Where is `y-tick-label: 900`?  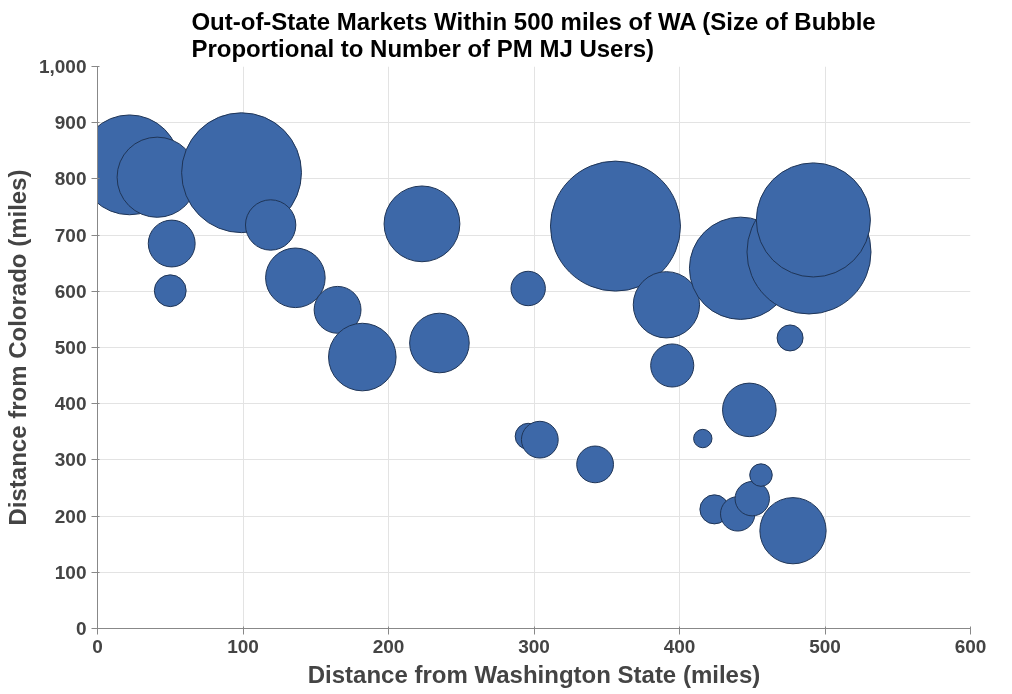
y-tick-label: 900 is located at coordinates (70, 123).